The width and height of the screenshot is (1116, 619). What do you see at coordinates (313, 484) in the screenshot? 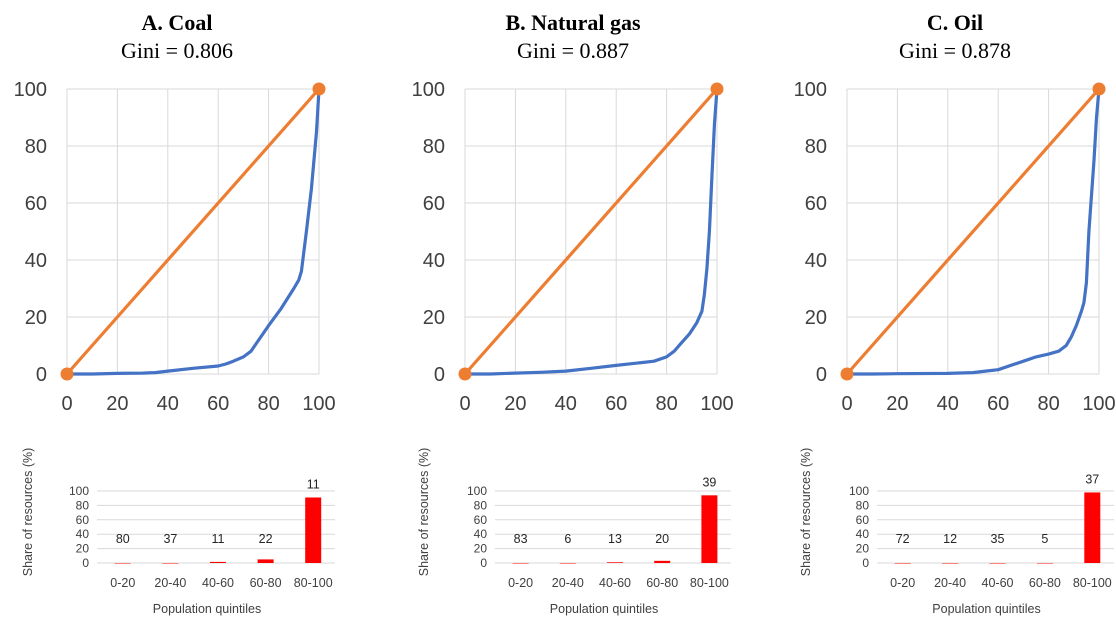
I see `bar-data-label: 11` at bounding box center [313, 484].